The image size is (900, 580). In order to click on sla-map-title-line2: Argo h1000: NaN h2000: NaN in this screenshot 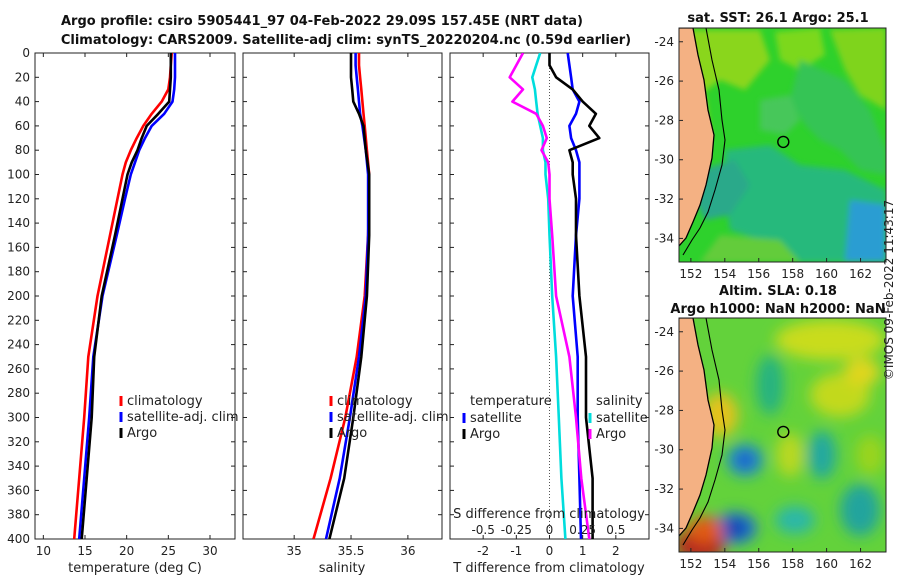, I will do `click(777, 309)`.